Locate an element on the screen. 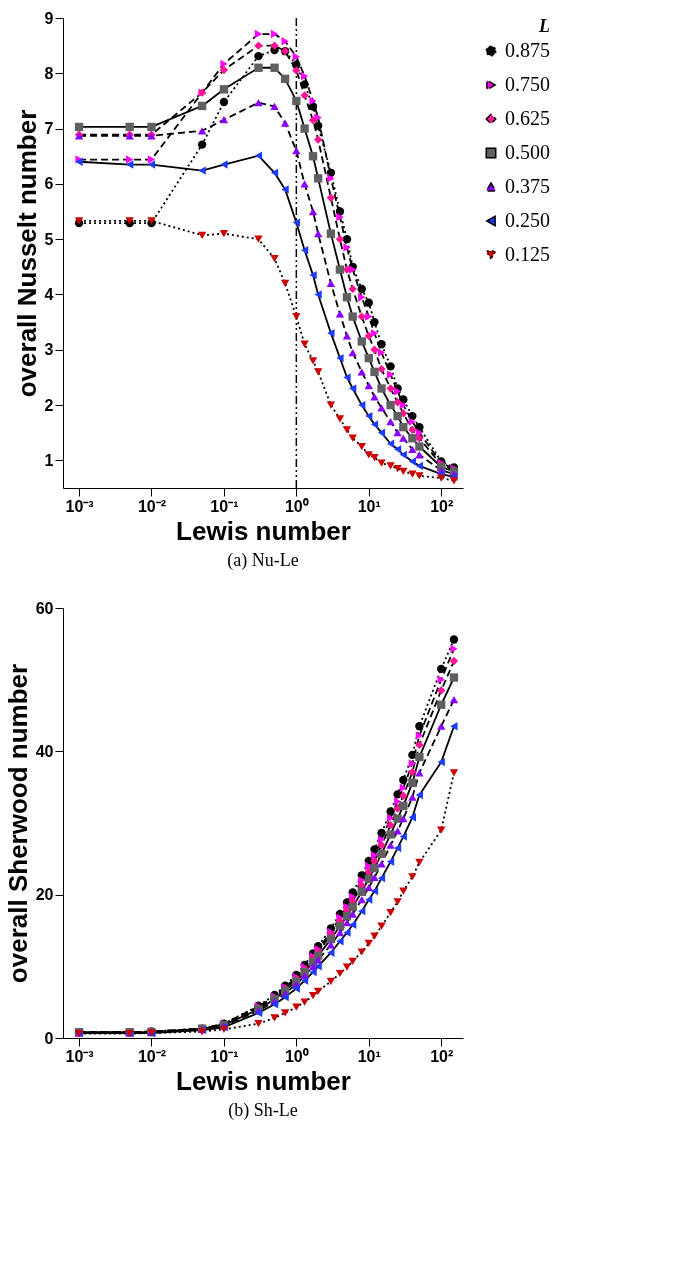  y-tick-label: 4 is located at coordinates (49, 294).